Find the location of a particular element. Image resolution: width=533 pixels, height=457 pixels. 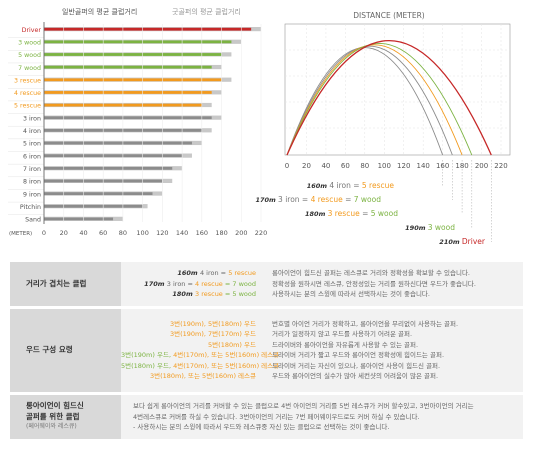

wood-setup-club: 3번(190m), 5번(180m) 우드 is located at coordinates (212, 323).